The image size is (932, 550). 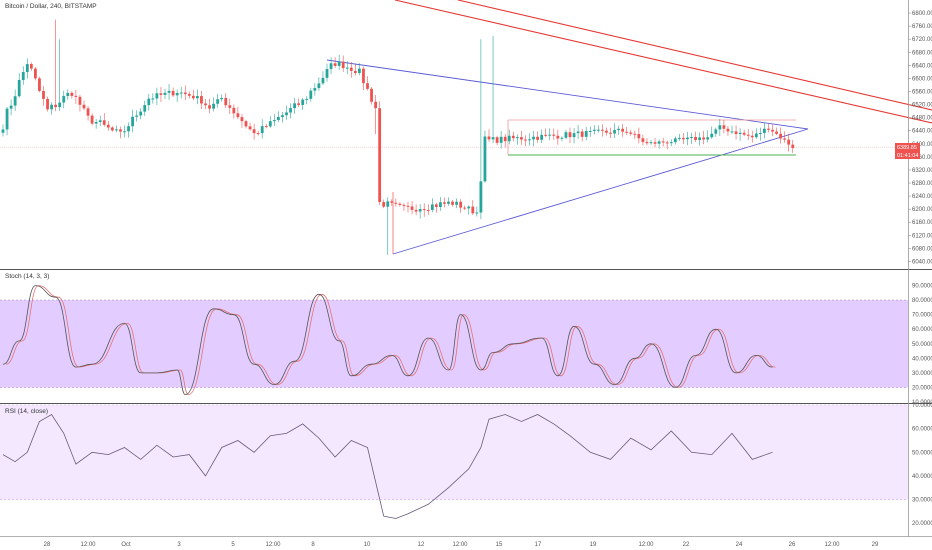 What do you see at coordinates (538, 545) in the screenshot?
I see `time-tick-label: 17` at bounding box center [538, 545].